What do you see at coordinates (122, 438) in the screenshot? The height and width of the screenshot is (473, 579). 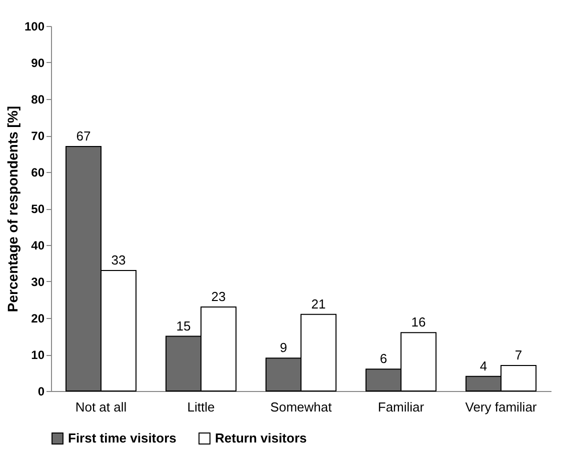 I see `legend-label: First time visitors` at bounding box center [122, 438].